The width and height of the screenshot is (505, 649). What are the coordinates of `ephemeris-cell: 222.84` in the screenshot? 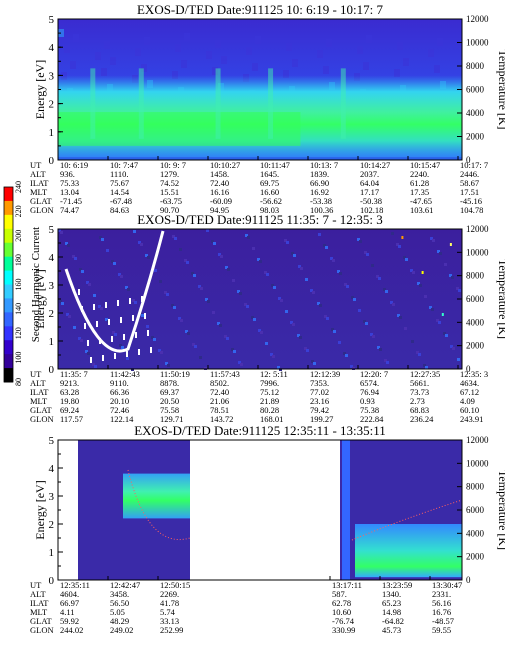 It's located at (372, 419).